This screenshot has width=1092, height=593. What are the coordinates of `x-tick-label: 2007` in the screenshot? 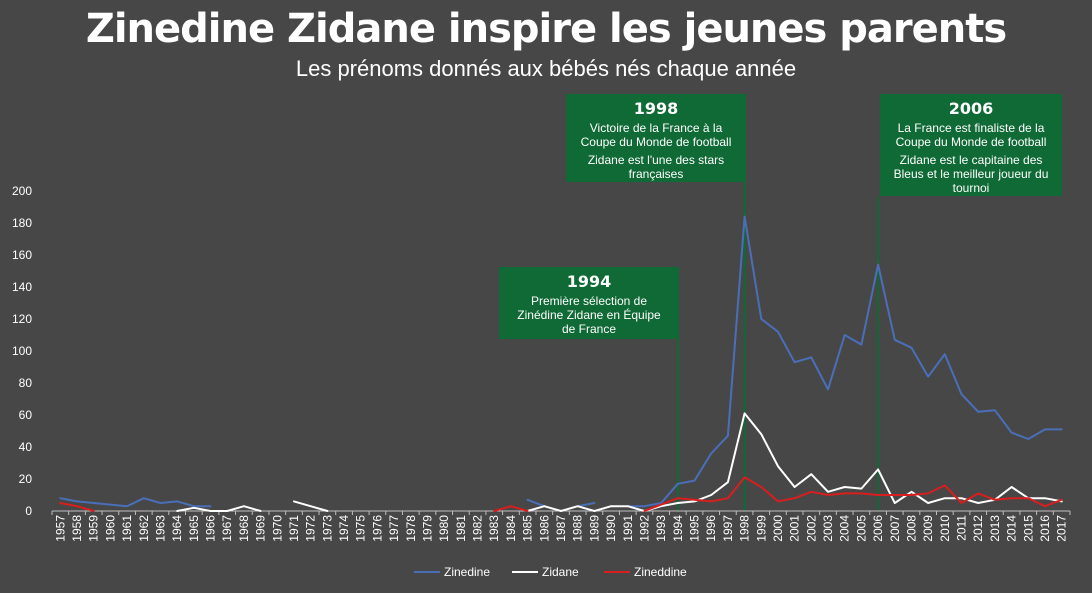 It's located at (895, 528).